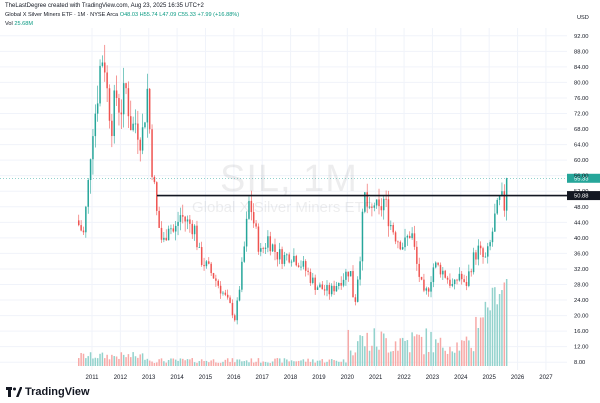  What do you see at coordinates (48, 392) in the screenshot?
I see `tradingview-logo: TradingView` at bounding box center [48, 392].